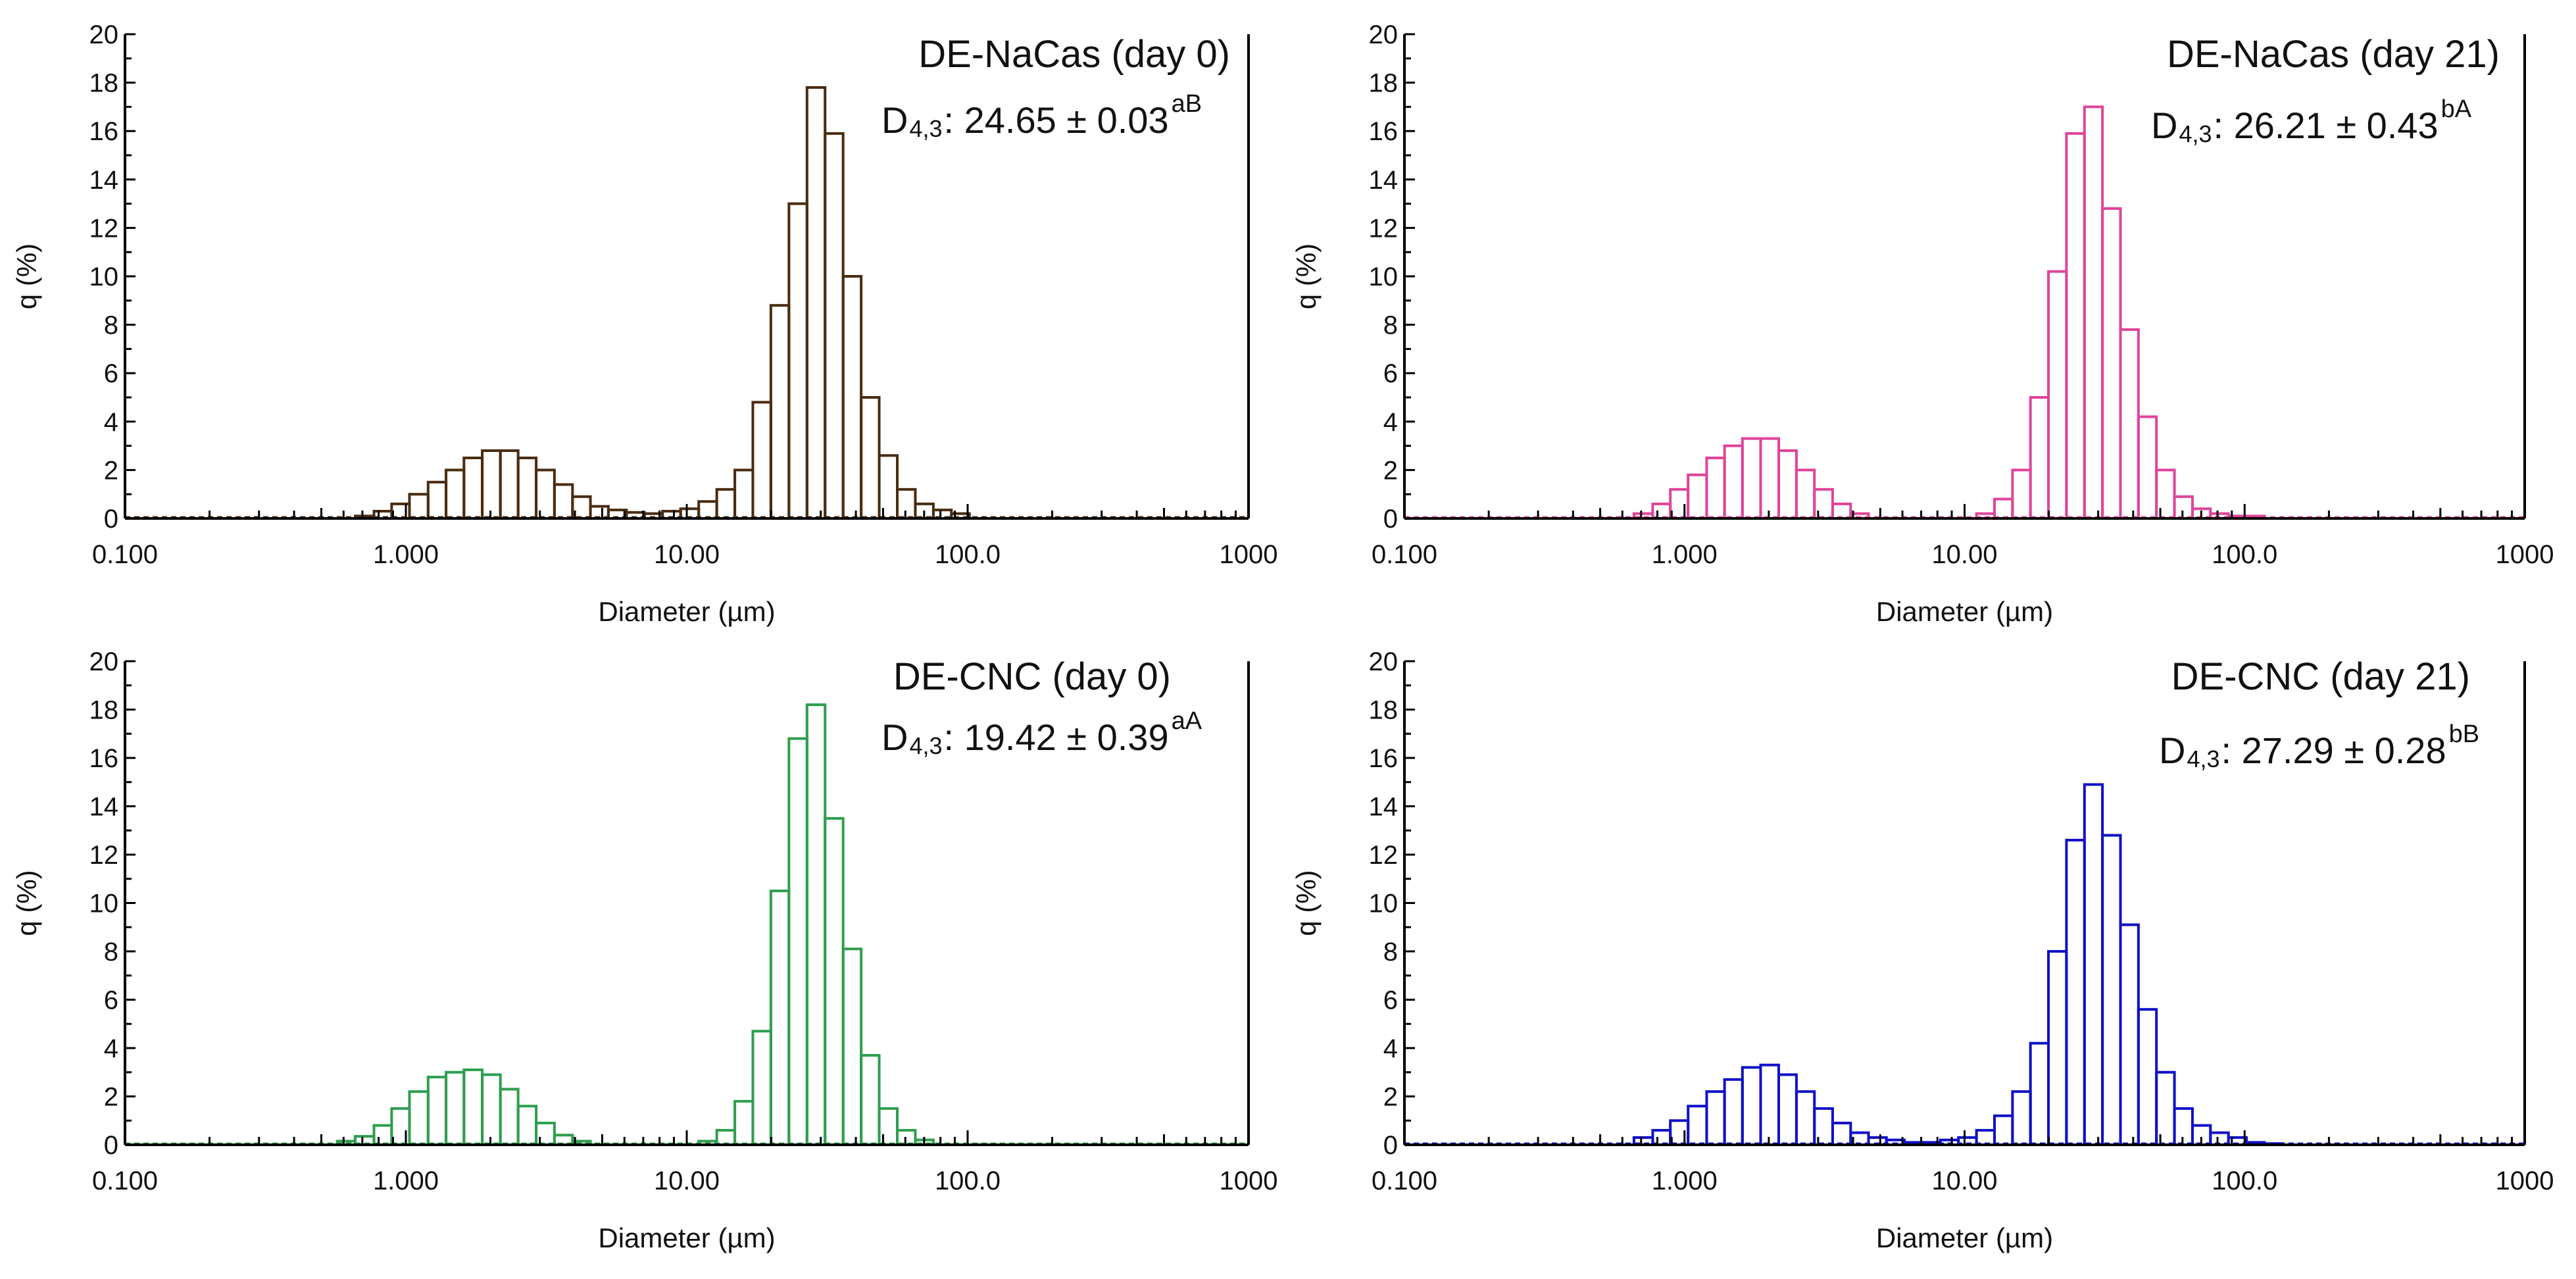  I want to click on panel-title: DE-CNC (day 0), so click(1032, 676).